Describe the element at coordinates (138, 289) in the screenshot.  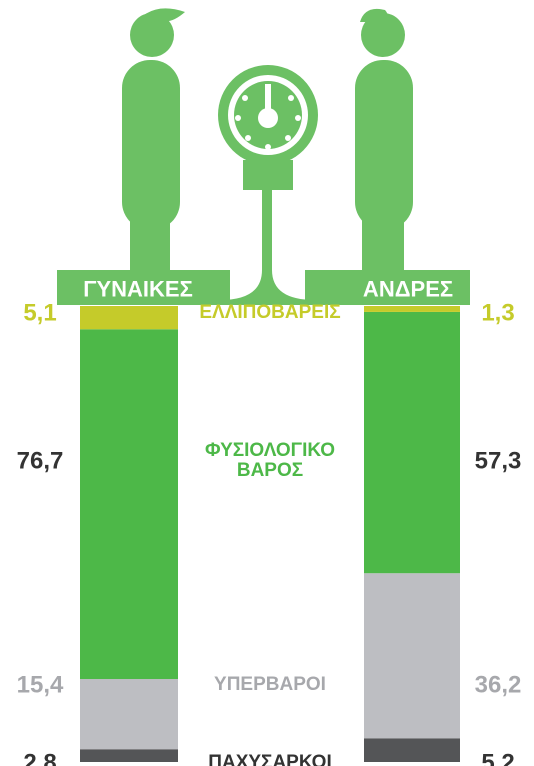
I see `category-label: ΓΥΝΑΙΚΕΣ` at that location.